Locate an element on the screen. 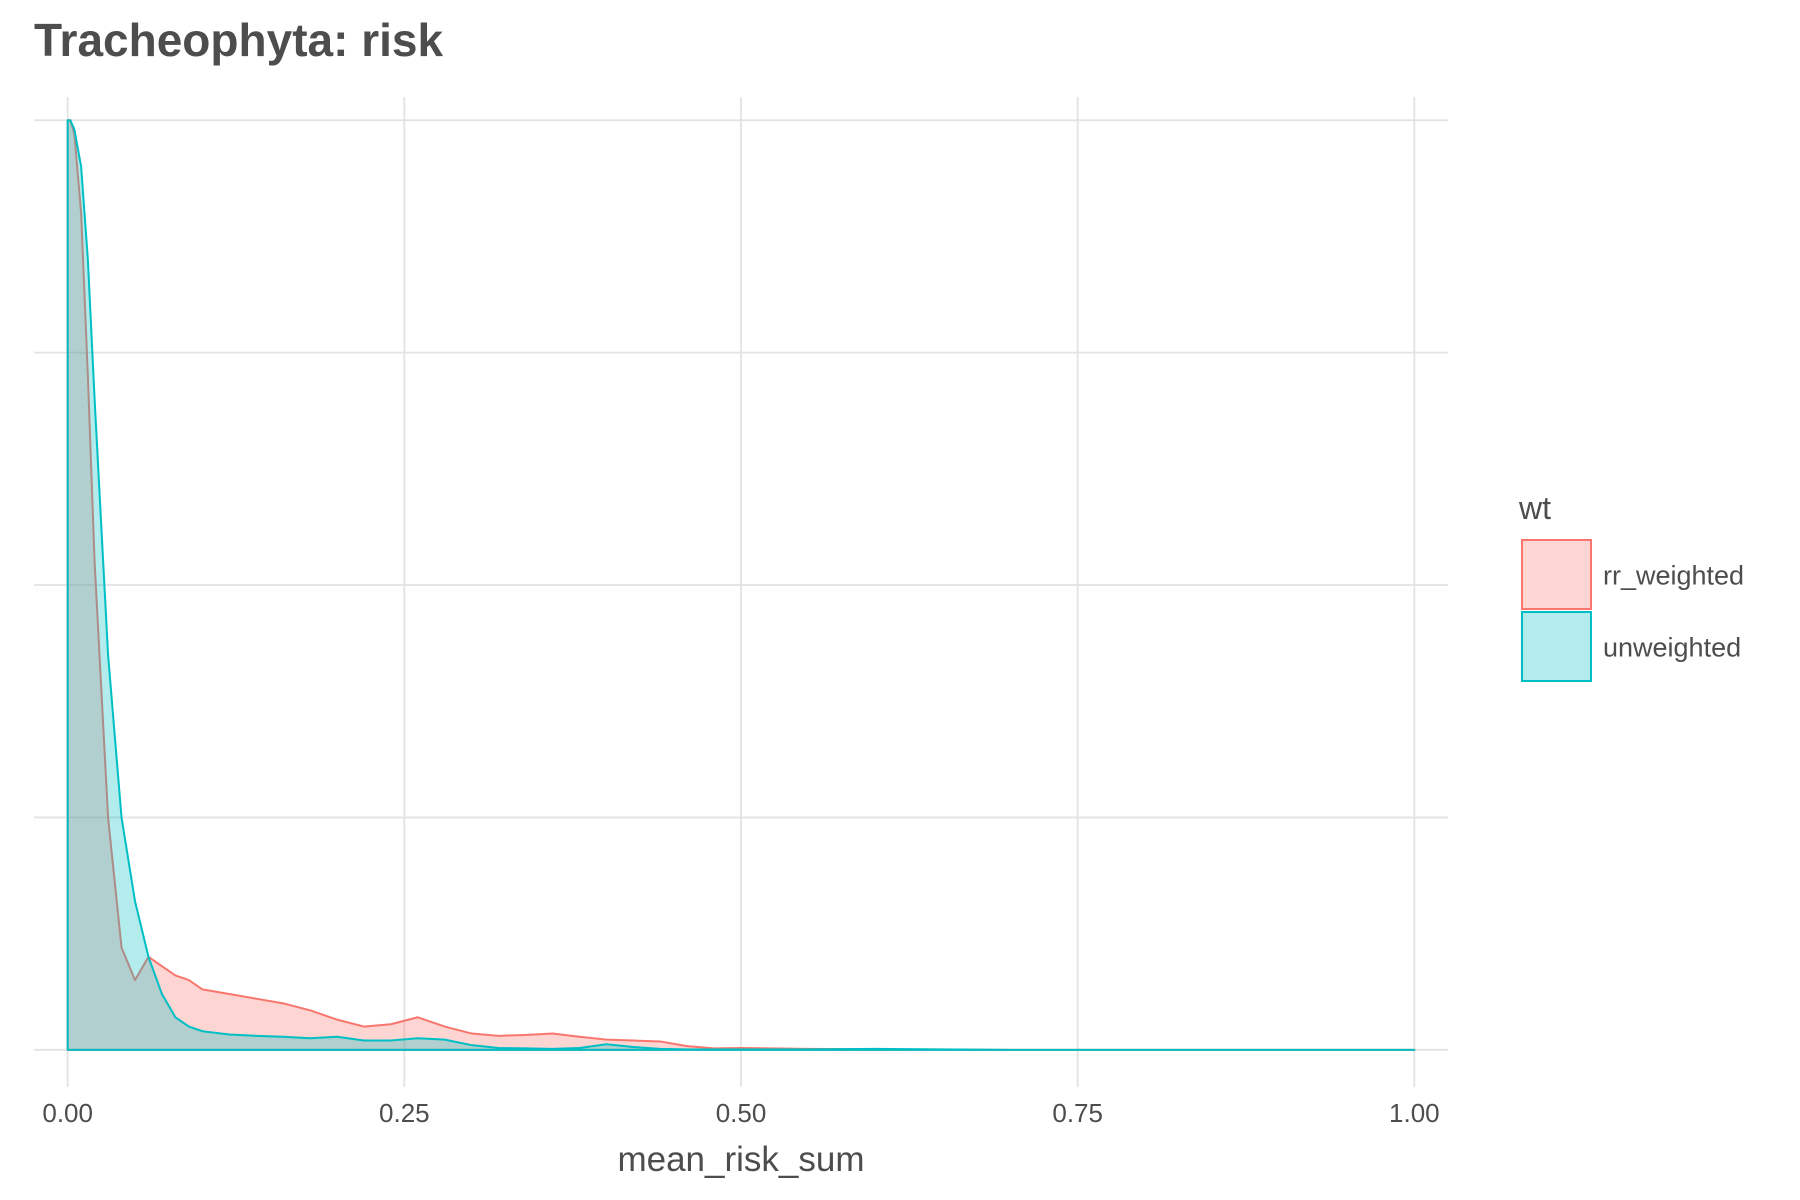 The width and height of the screenshot is (1800, 1200). legend: wt rr_weighted unweighted is located at coordinates (1631, 586).